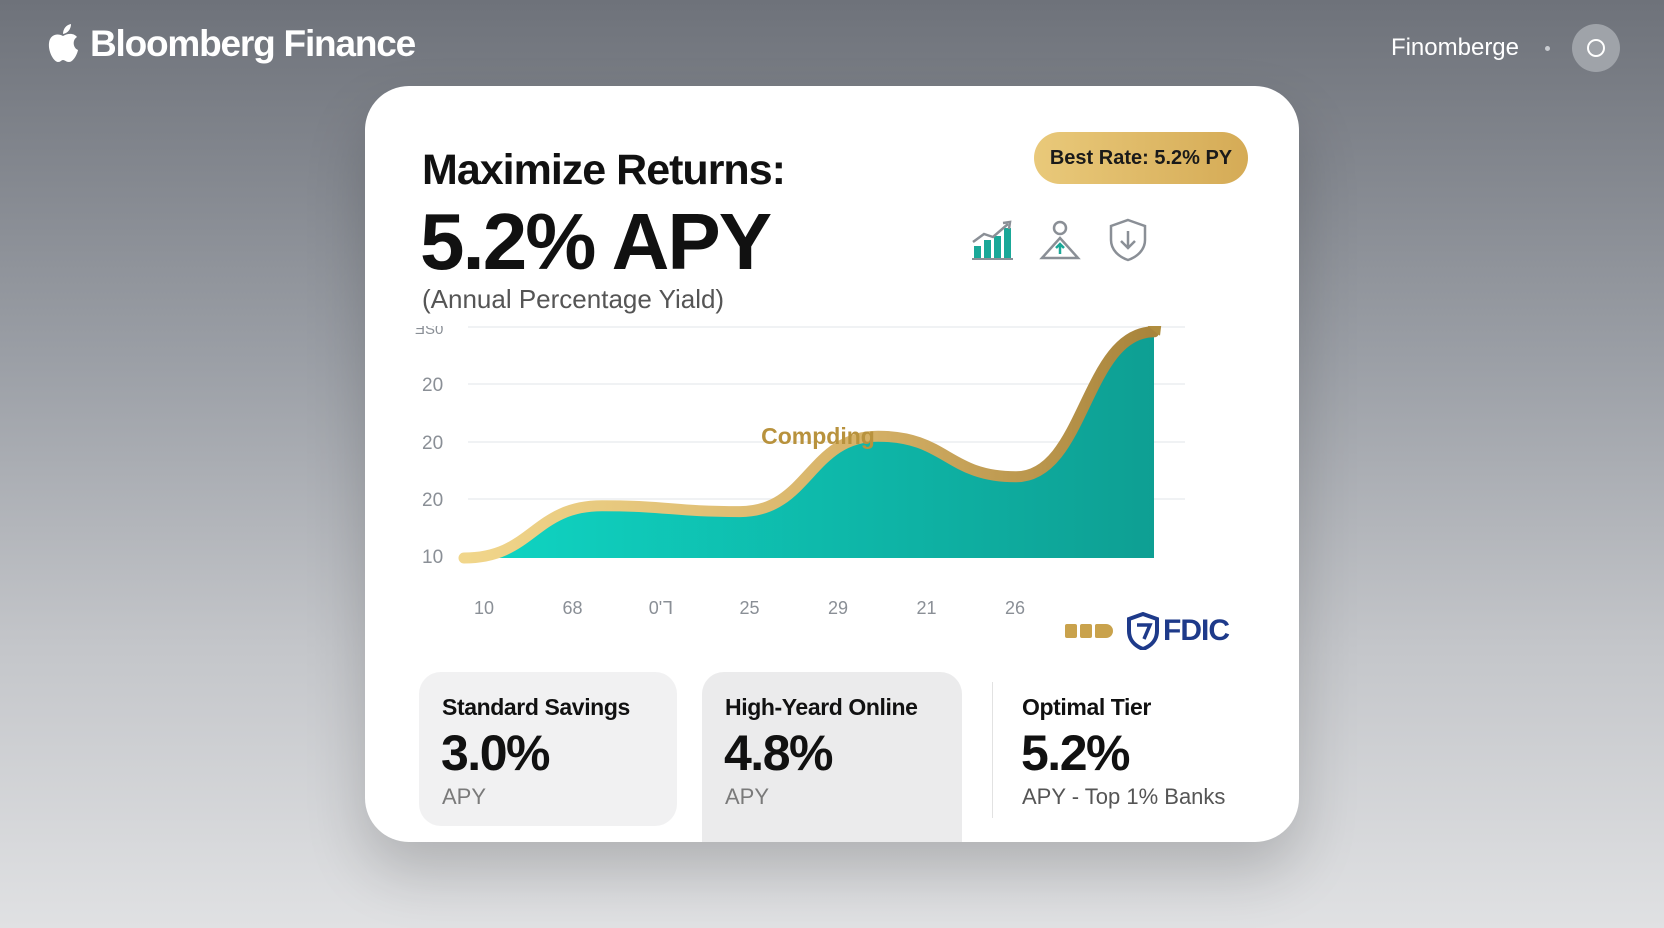  I want to click on fdic-badge: FDIC, so click(1147, 631).